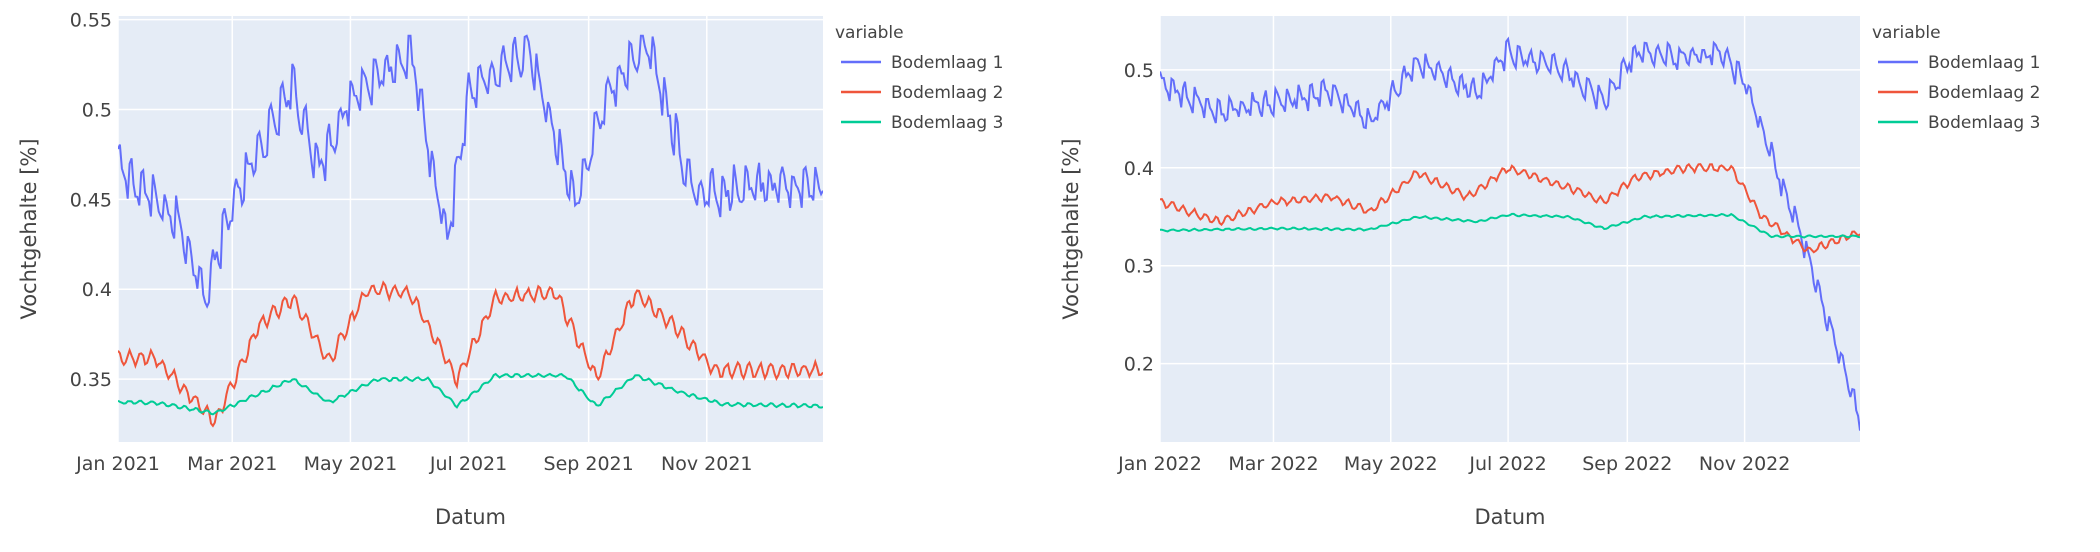 This screenshot has height=552, width=2100. I want to click on x-tick-label: May 2022, so click(1391, 464).